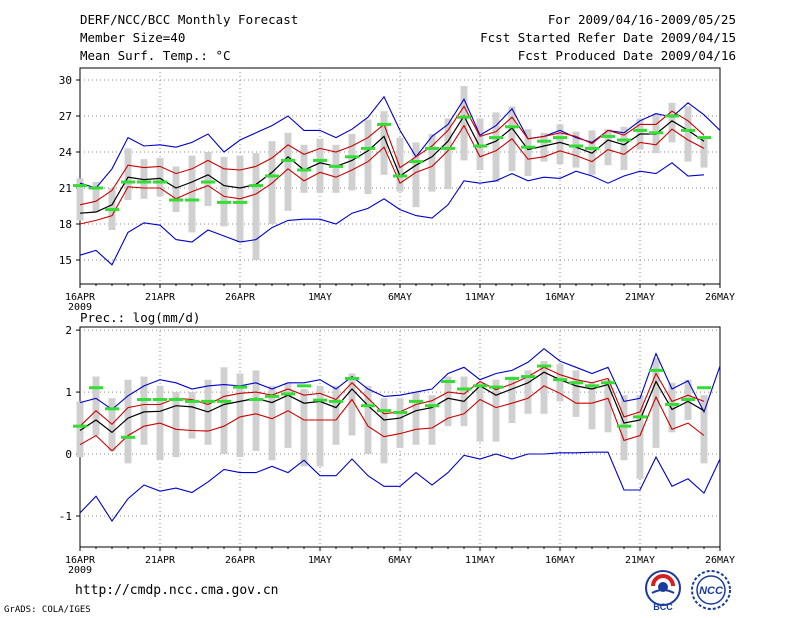 The height and width of the screenshot is (618, 800). Describe the element at coordinates (47, 610) in the screenshot. I see `grads-credit: GrADS: COLA/IGES` at that location.